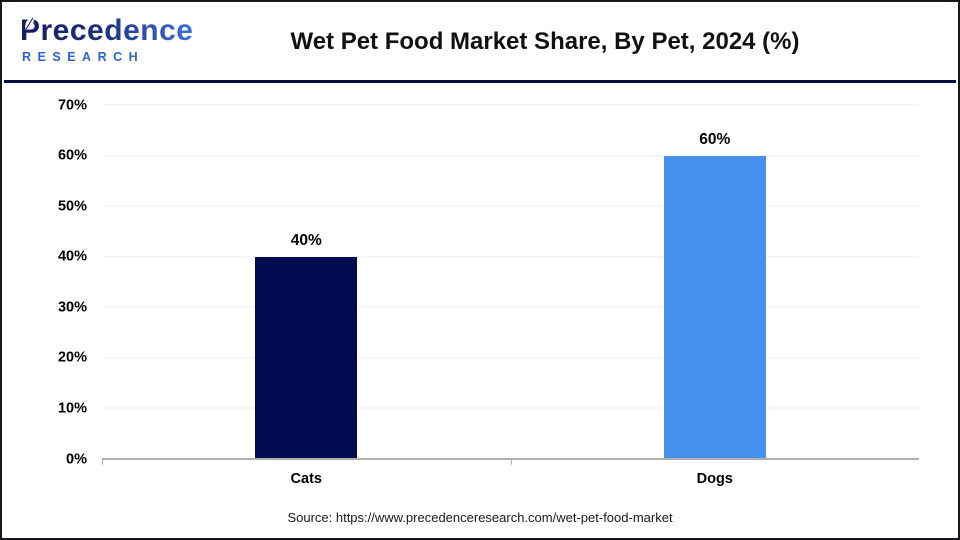  I want to click on bar-value-label: 60%, so click(715, 140).